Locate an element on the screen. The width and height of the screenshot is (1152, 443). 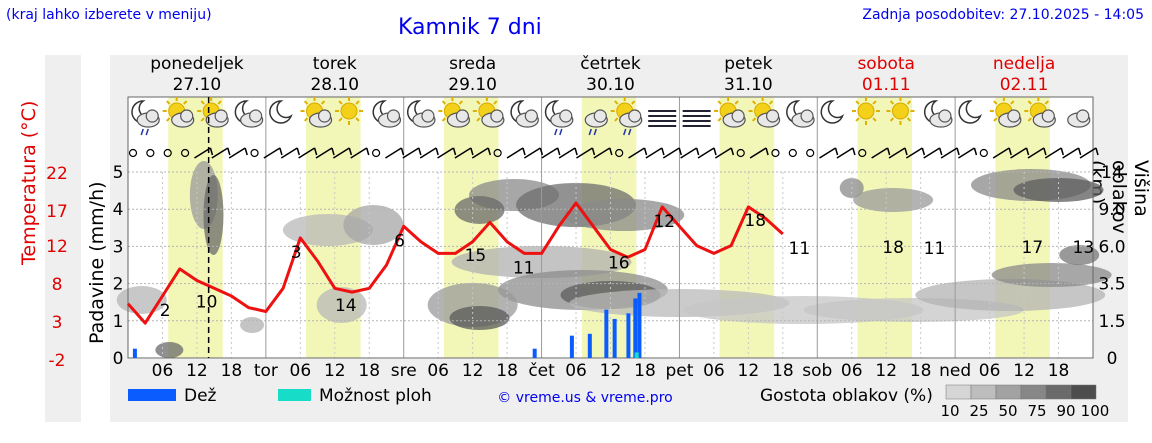
day-name: ponedeljek is located at coordinates (197, 64).